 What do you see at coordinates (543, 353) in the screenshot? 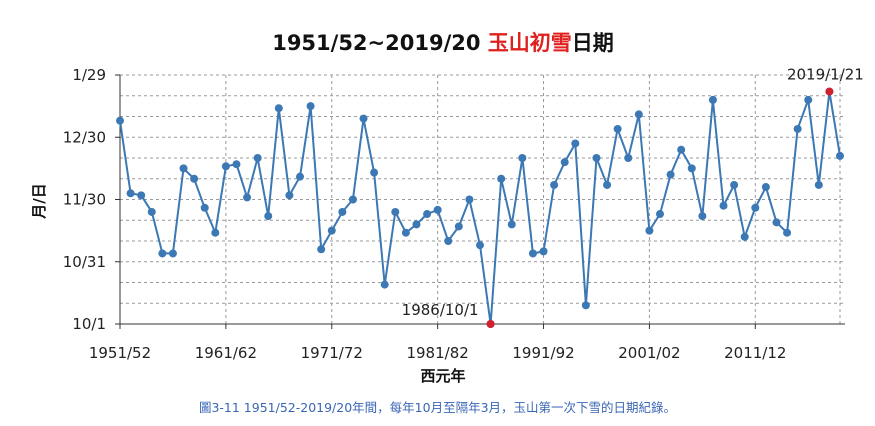
I see `x-tick-label: 1991/92` at bounding box center [543, 353].